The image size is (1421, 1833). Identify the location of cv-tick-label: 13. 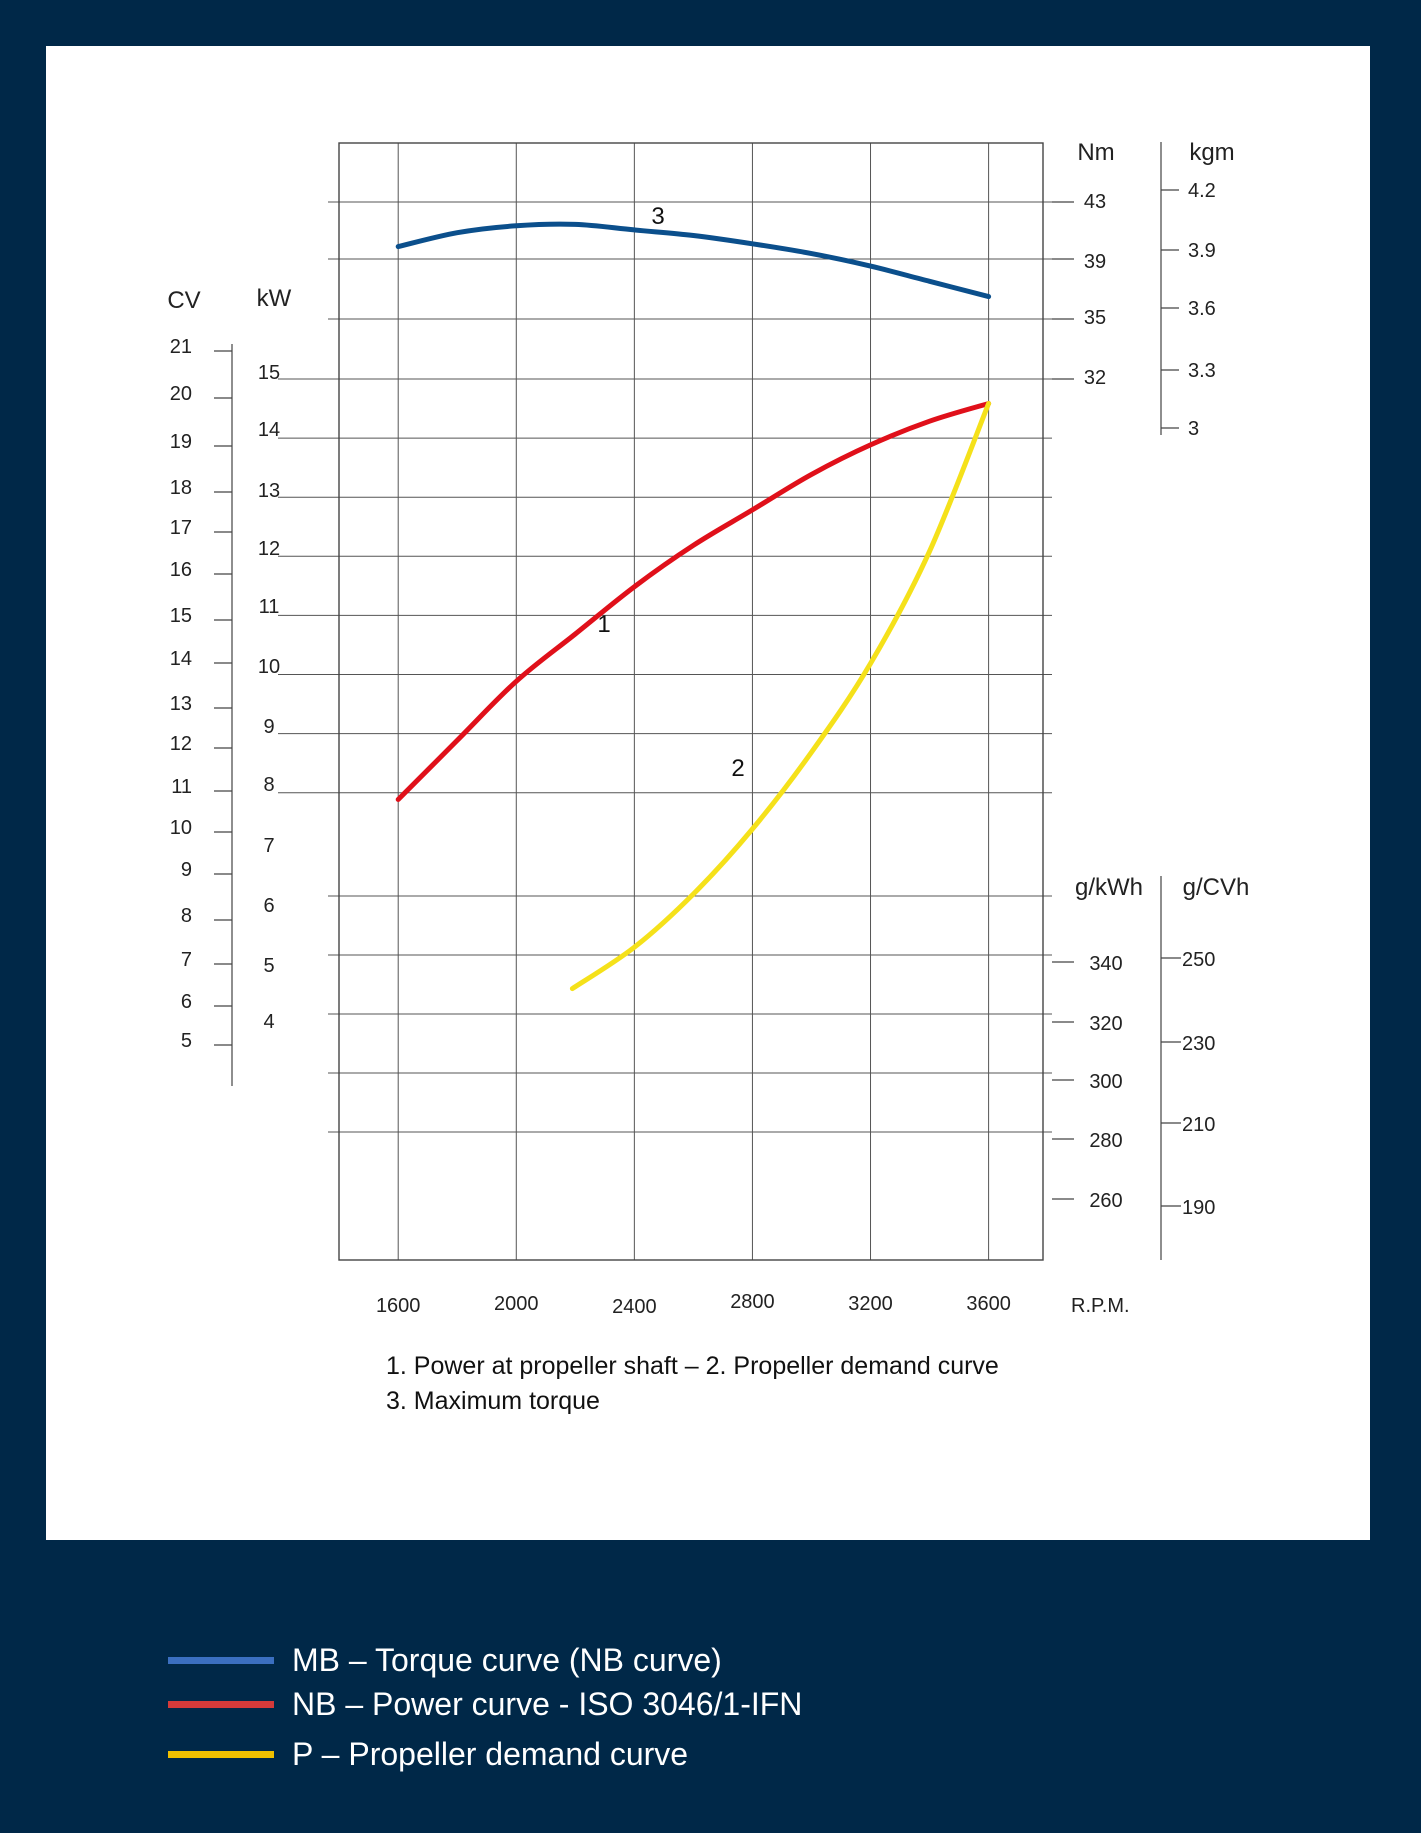
(181, 704).